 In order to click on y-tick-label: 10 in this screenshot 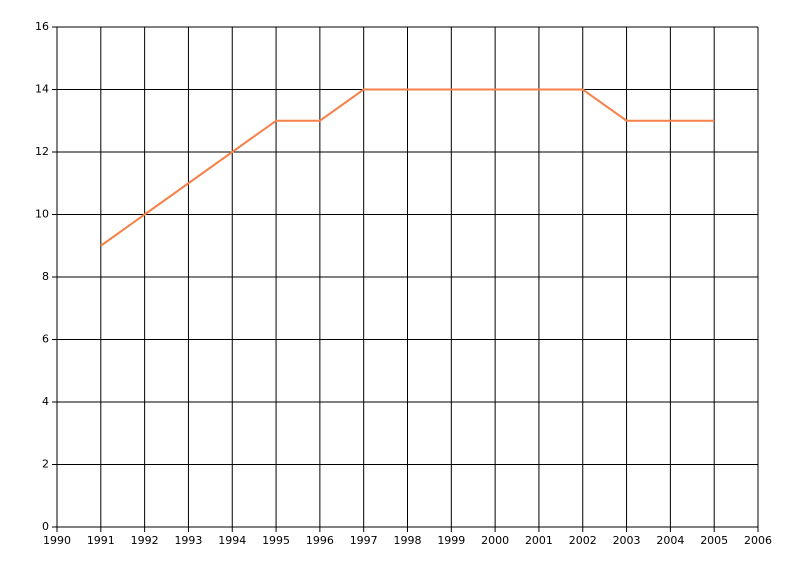, I will do `click(42, 214)`.